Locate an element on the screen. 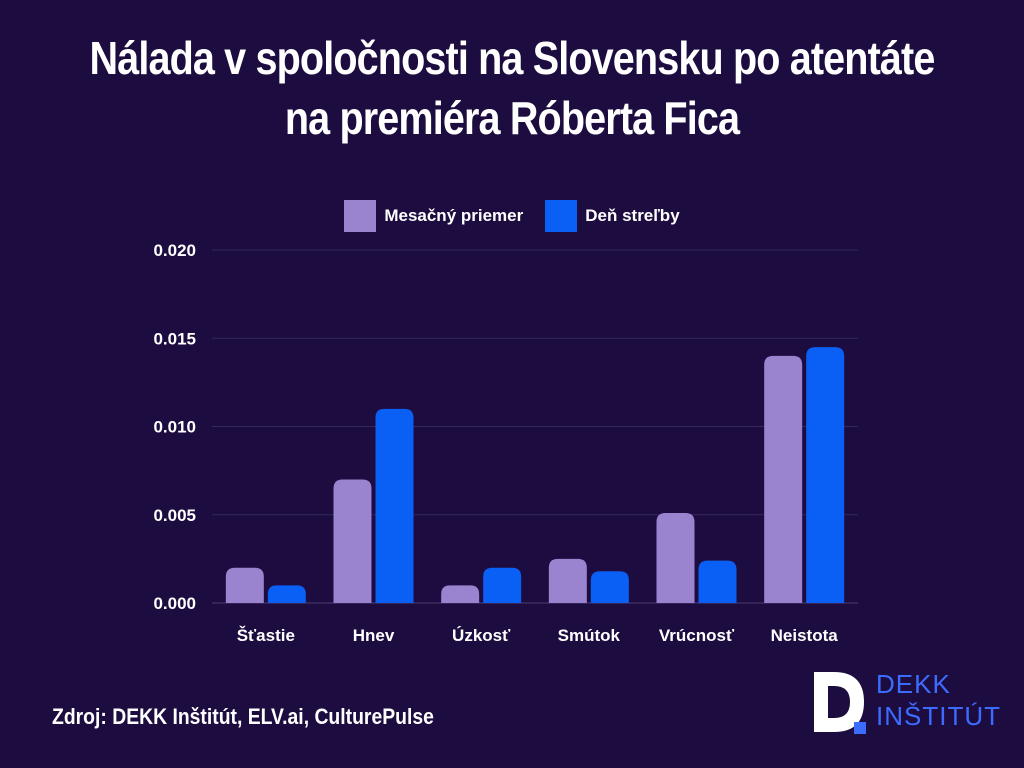  legend-swatch-series2 is located at coordinates (561, 216).